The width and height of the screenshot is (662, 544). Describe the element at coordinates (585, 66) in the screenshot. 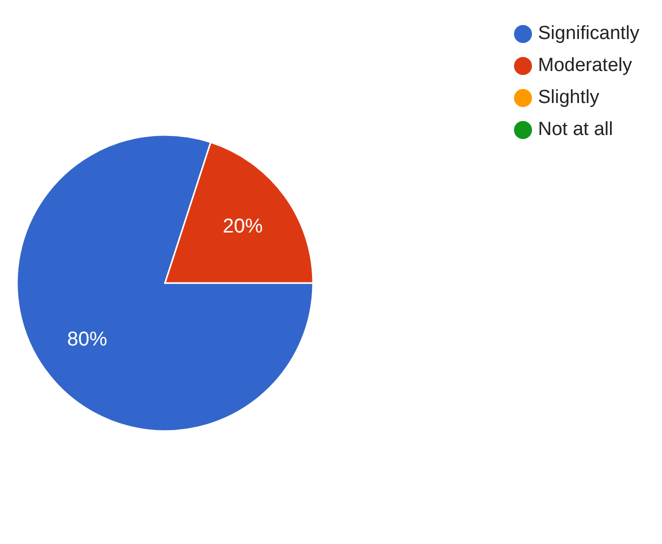

I see `legend-label: Moderately` at that location.